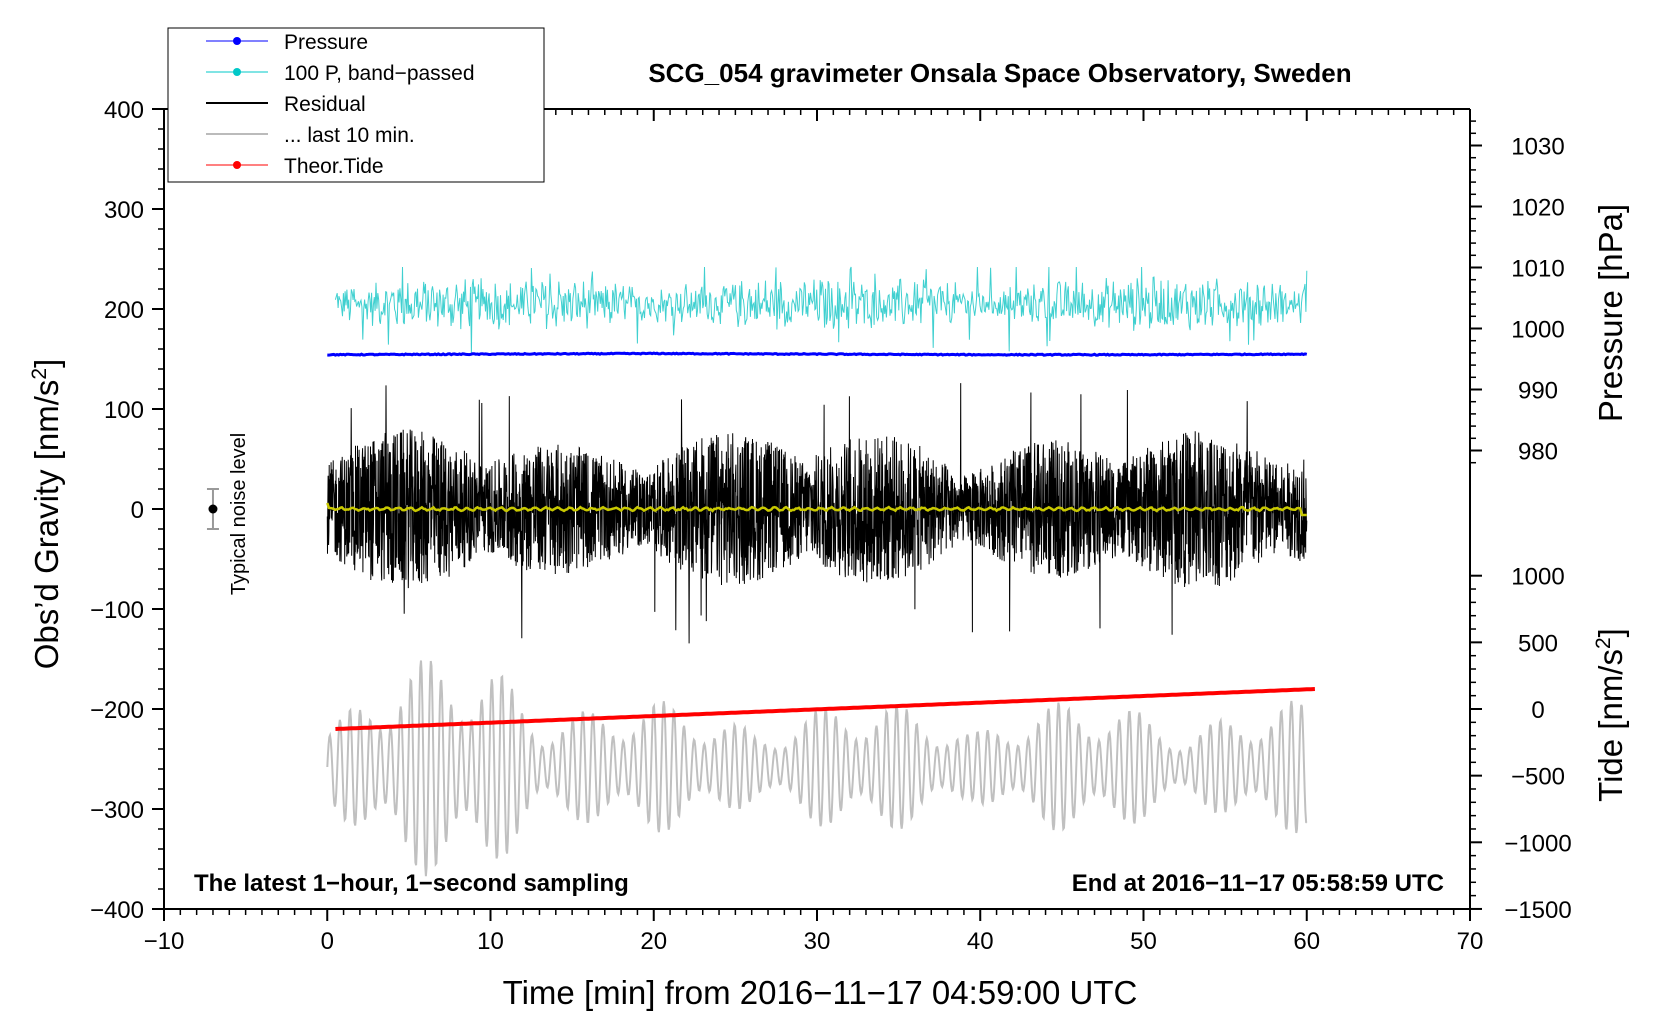  What do you see at coordinates (124, 410) in the screenshot?
I see `y-tick-label: 100` at bounding box center [124, 410].